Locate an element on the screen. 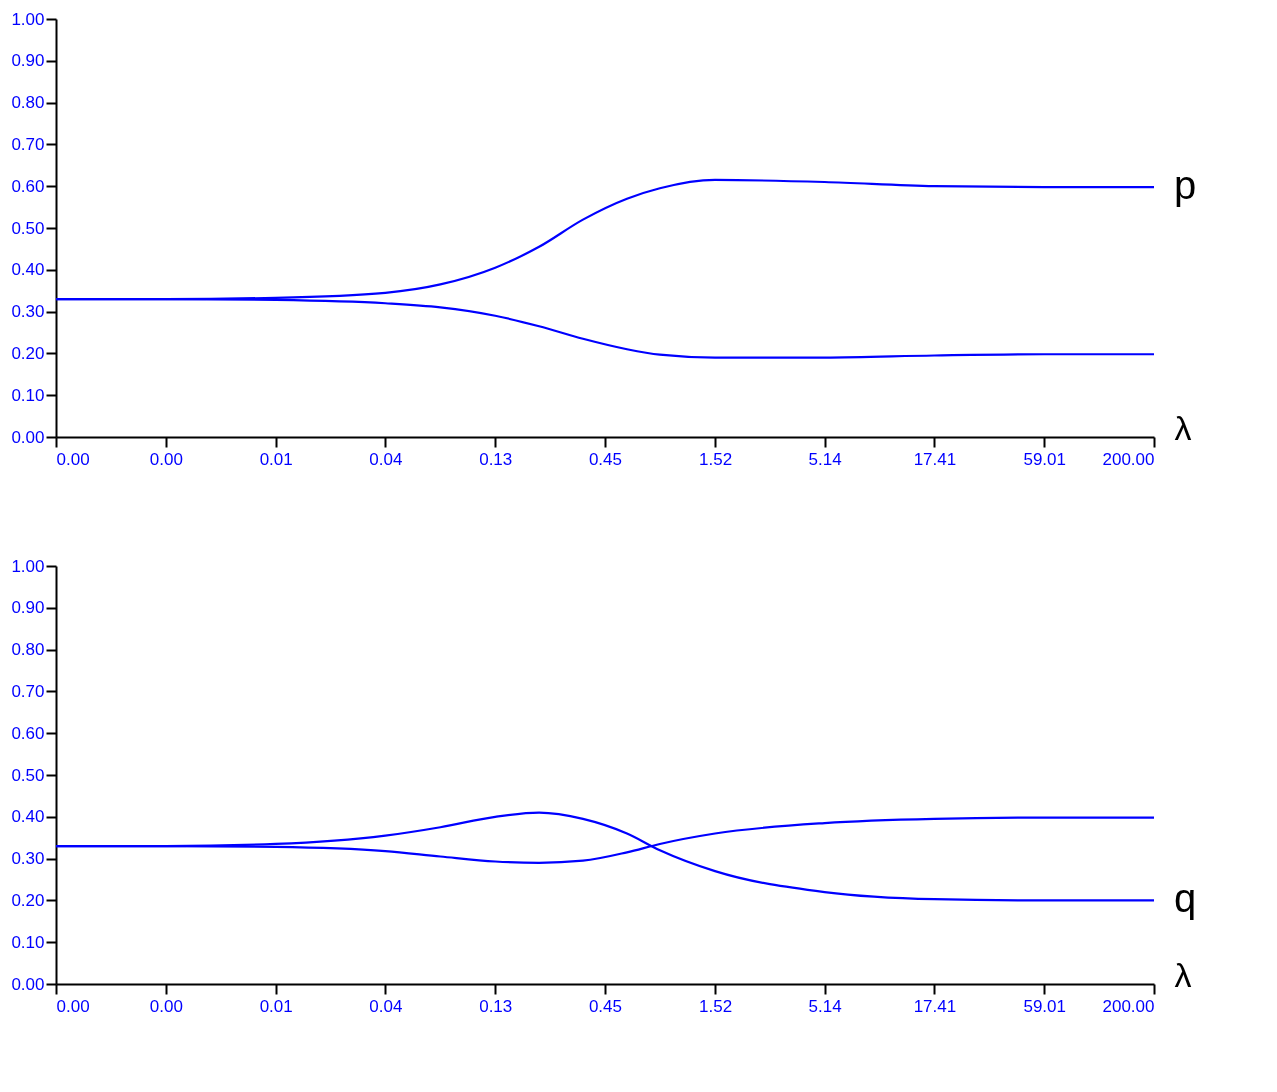 The width and height of the screenshot is (1277, 1092). series-label: q is located at coordinates (1185, 898).